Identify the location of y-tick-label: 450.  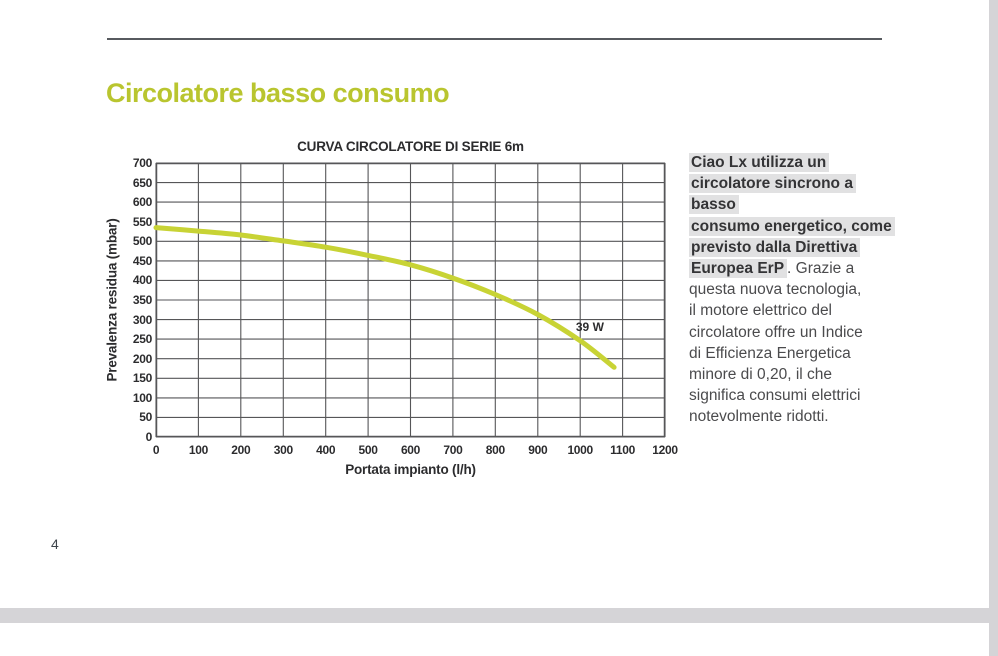
(142, 260).